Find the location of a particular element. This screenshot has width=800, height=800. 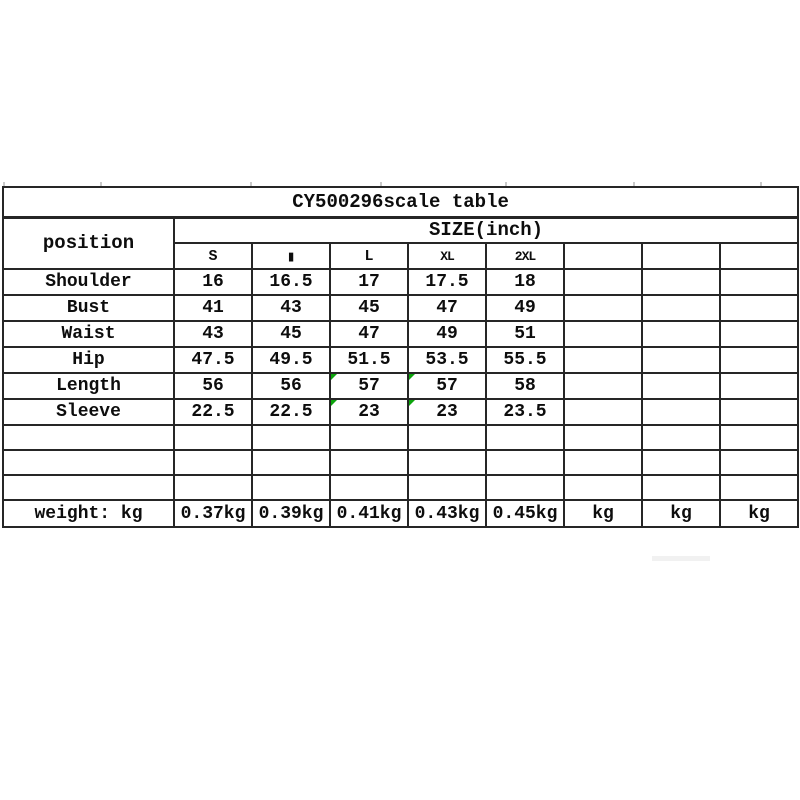

row-label: Hip is located at coordinates (88, 360).